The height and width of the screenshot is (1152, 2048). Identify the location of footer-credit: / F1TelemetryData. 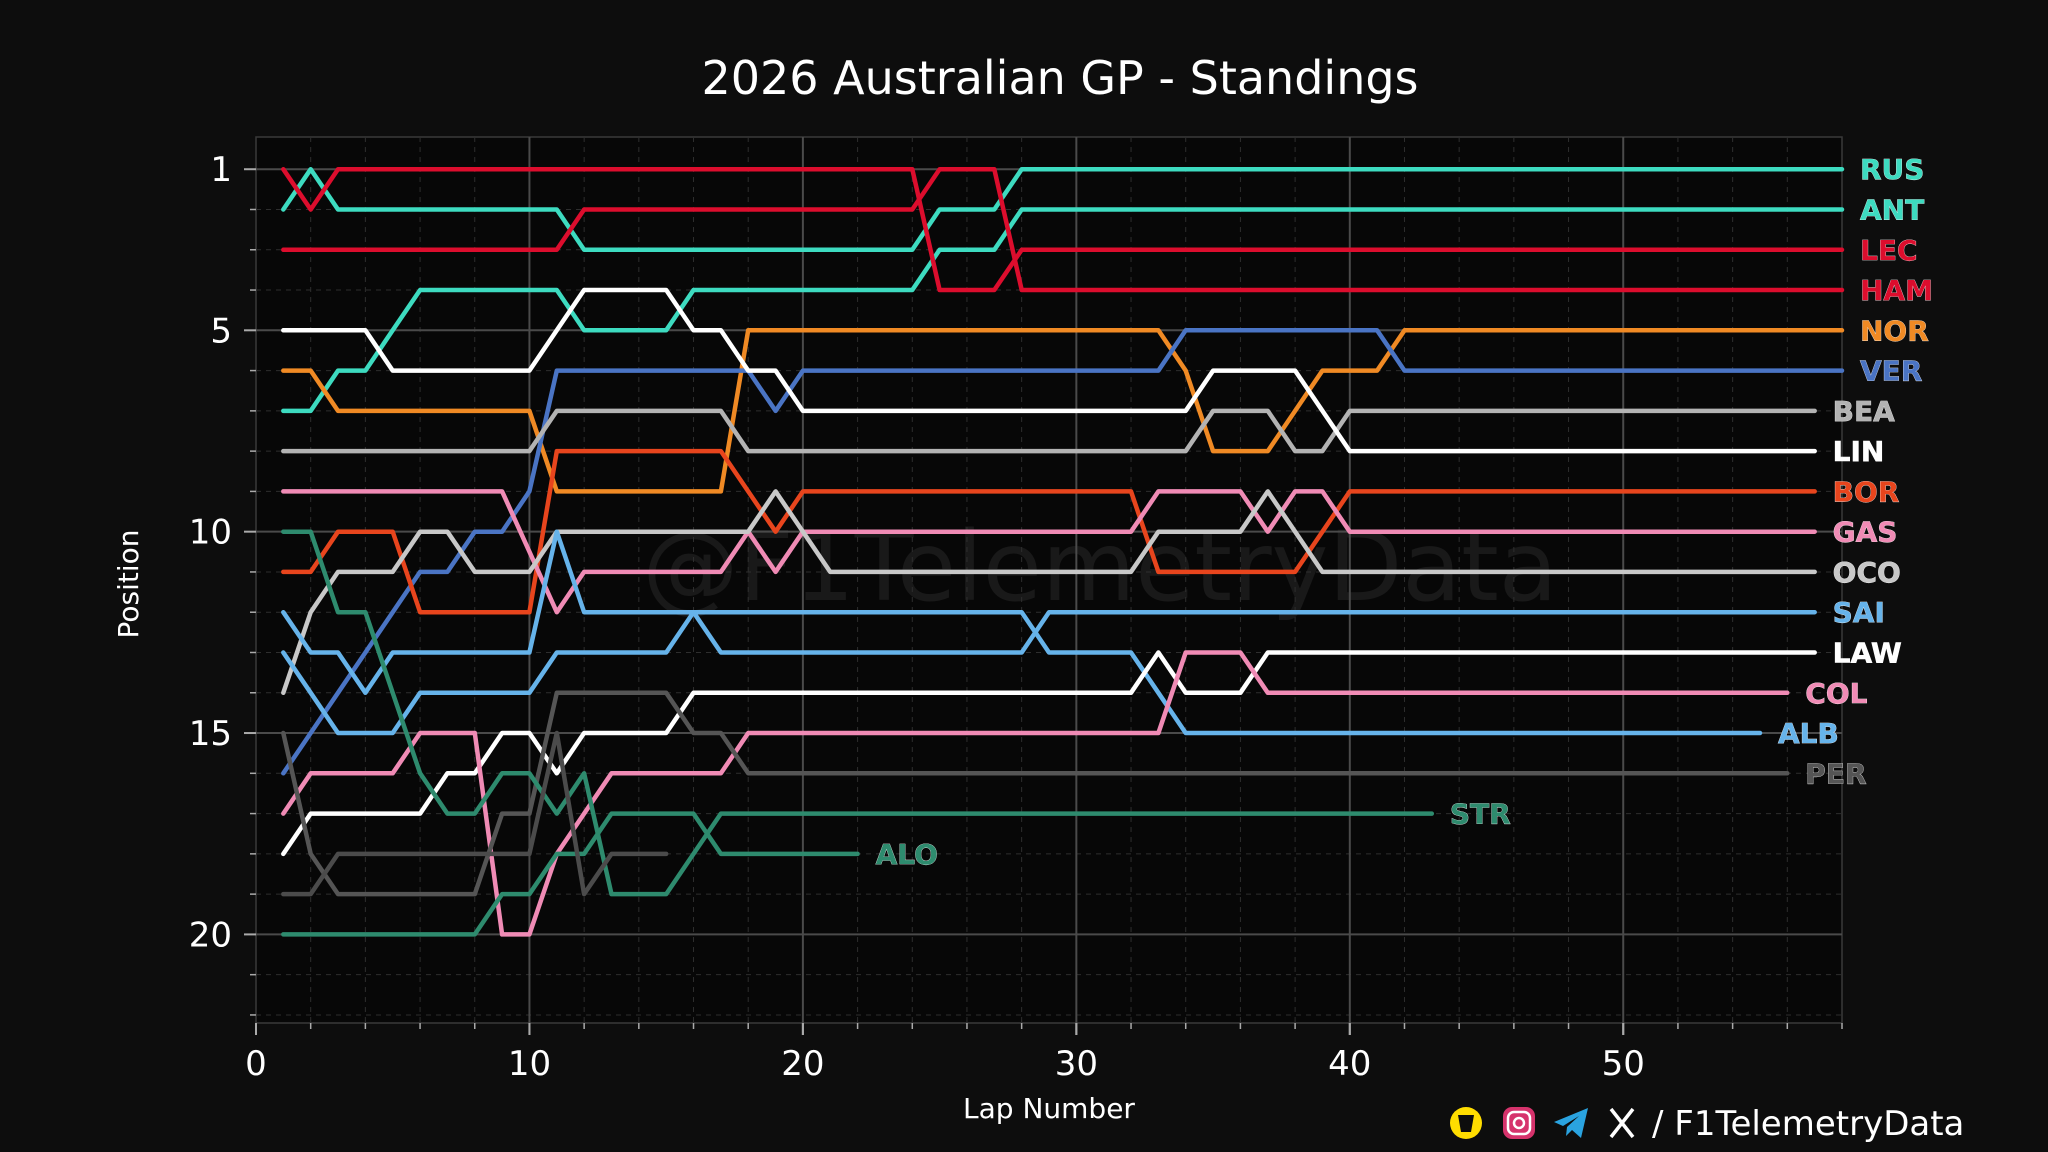
(1707, 1124).